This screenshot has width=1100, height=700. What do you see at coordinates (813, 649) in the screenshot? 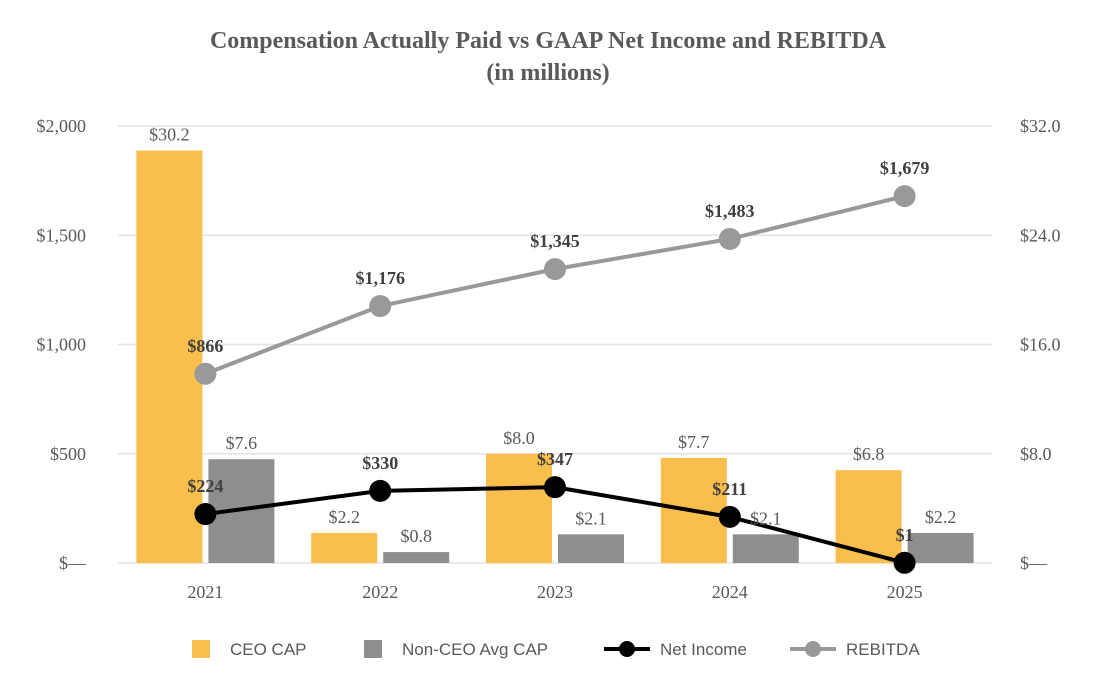
I see `legend-marker-rebitda` at bounding box center [813, 649].